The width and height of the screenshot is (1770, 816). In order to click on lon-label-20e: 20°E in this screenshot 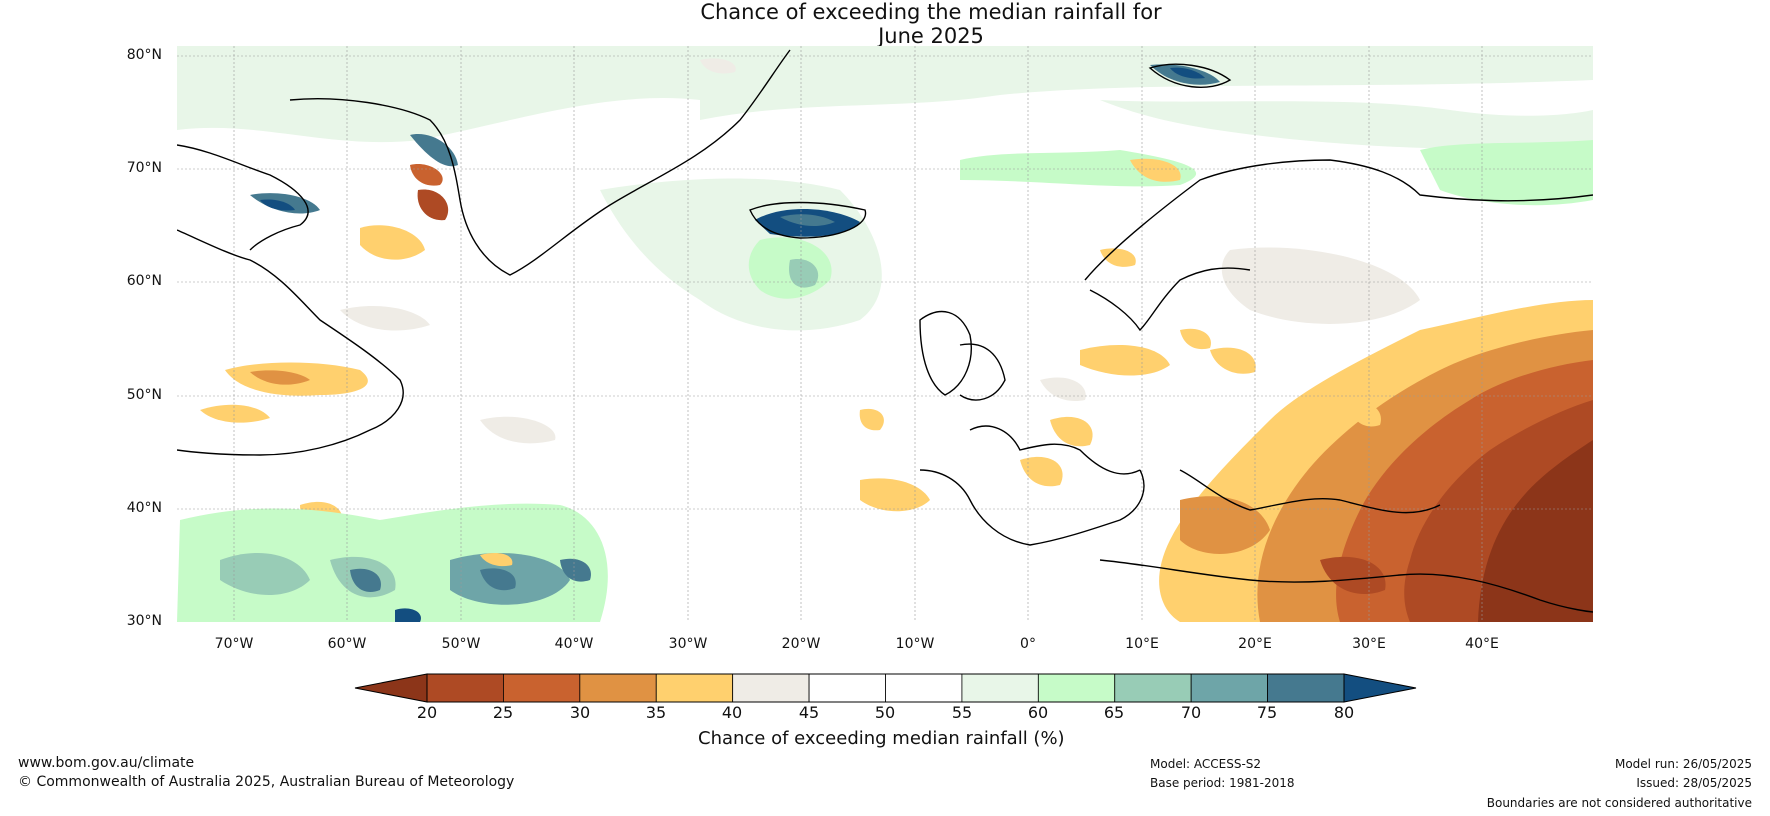, I will do `click(1255, 644)`.